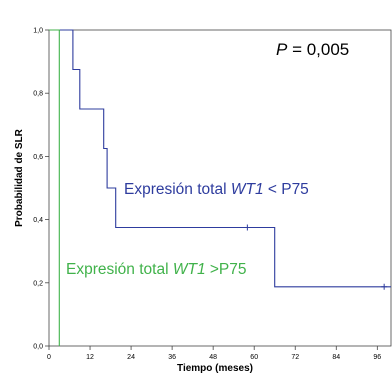  Describe the element at coordinates (213, 357) in the screenshot. I see `x-tick-label: 48` at that location.